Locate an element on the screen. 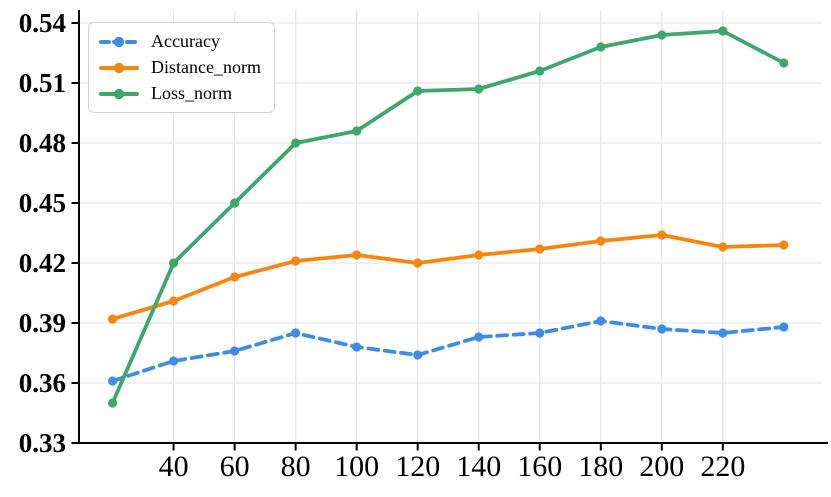  x-tick-label: 140 is located at coordinates (478, 466).